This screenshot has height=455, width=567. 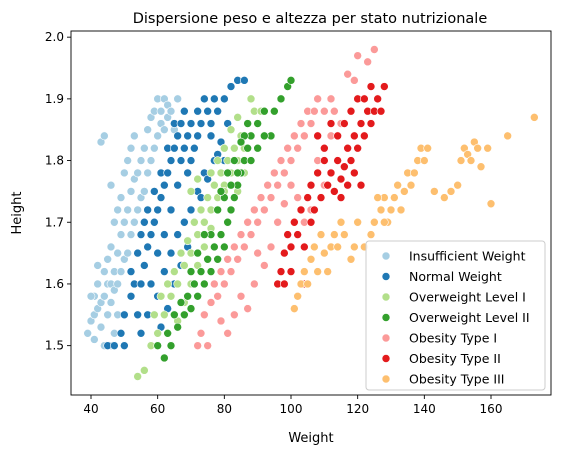 What do you see at coordinates (58, 191) in the screenshot?
I see `y-axis: 1.5 1.6 1.7 1.8 1.9 2.0` at bounding box center [58, 191].